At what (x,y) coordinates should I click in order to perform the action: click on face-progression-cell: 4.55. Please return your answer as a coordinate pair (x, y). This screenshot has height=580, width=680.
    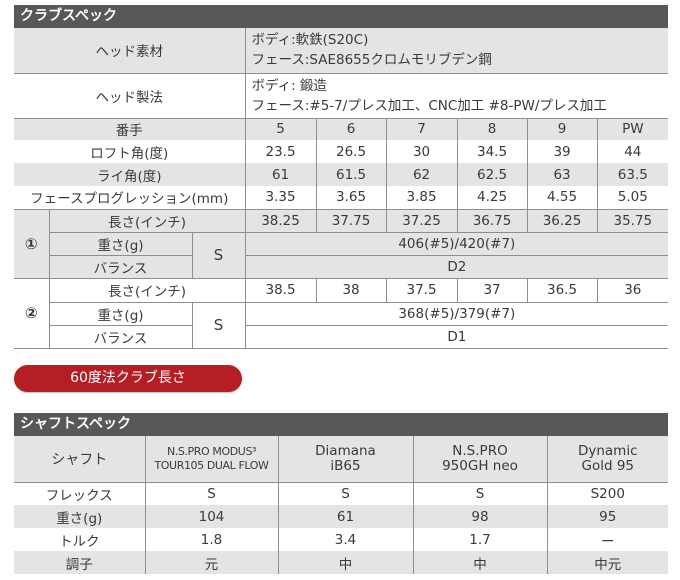
    Looking at the image, I should click on (562, 198).